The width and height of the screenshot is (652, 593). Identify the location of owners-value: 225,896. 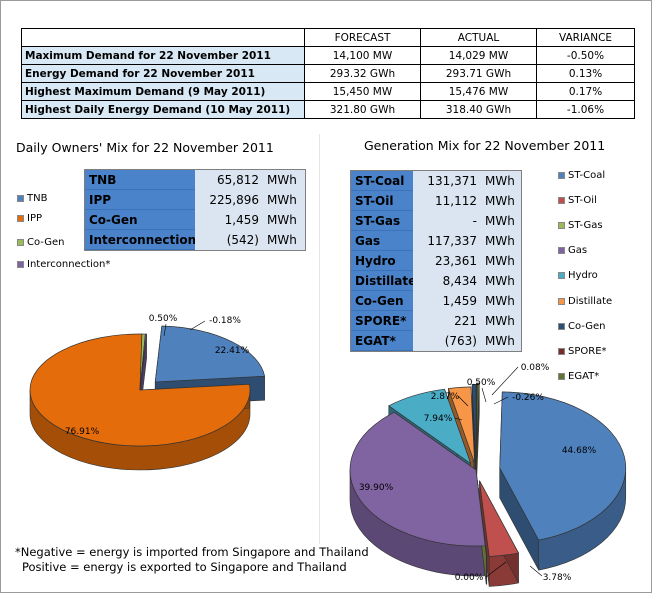
(230, 200).